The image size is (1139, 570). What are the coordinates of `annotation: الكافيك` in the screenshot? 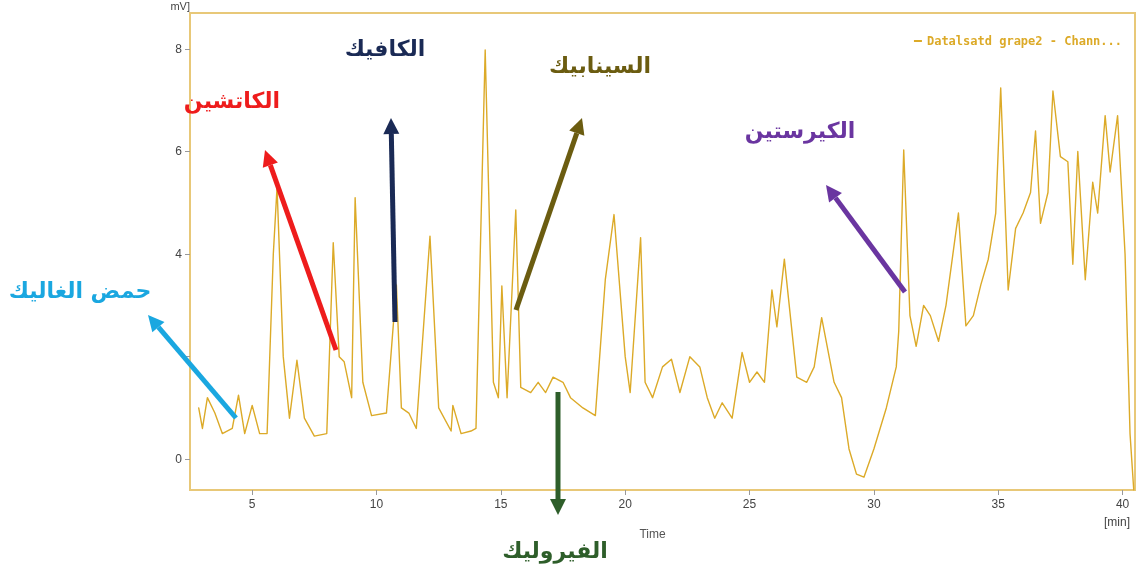 It's located at (385, 48).